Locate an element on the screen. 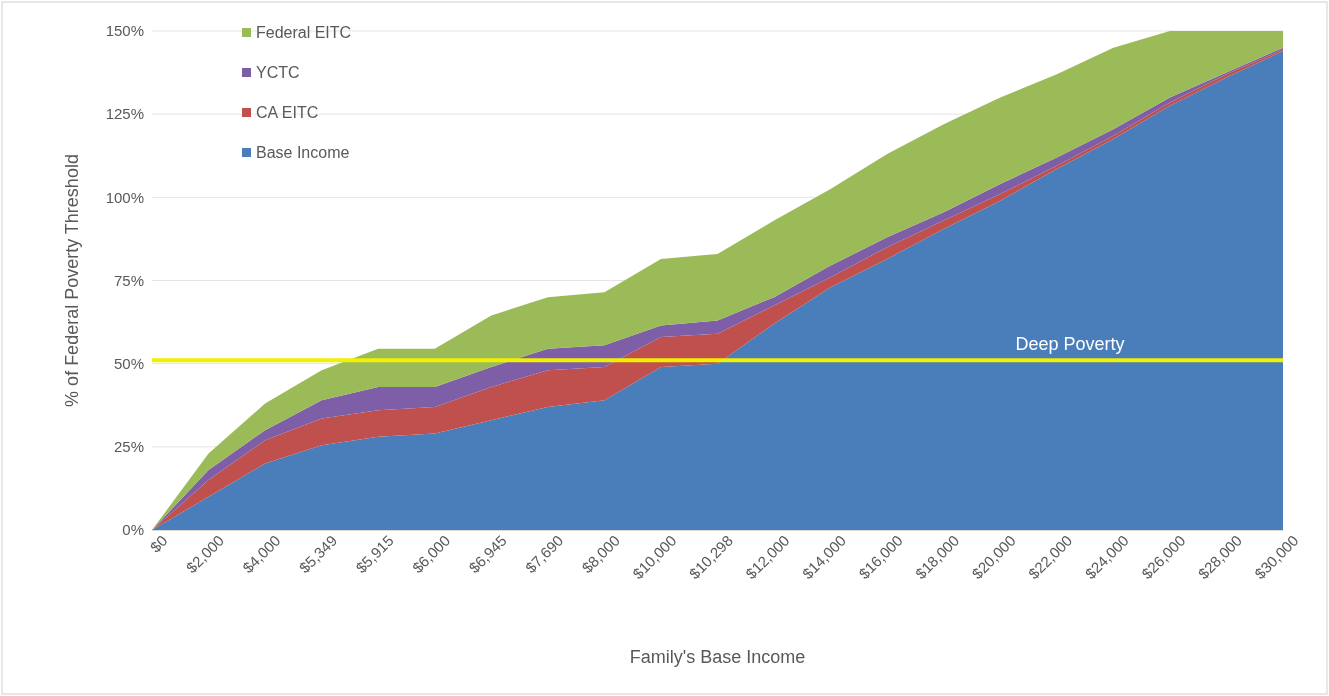  y-axis-title: % of Federal Poverty Threshold is located at coordinates (72, 280).